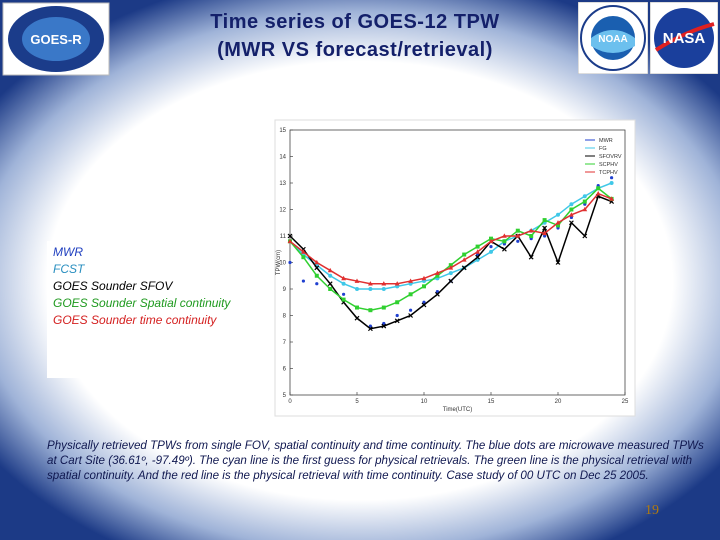  Describe the element at coordinates (491, 402) in the screenshot. I see `x-tick-label: 15` at that location.